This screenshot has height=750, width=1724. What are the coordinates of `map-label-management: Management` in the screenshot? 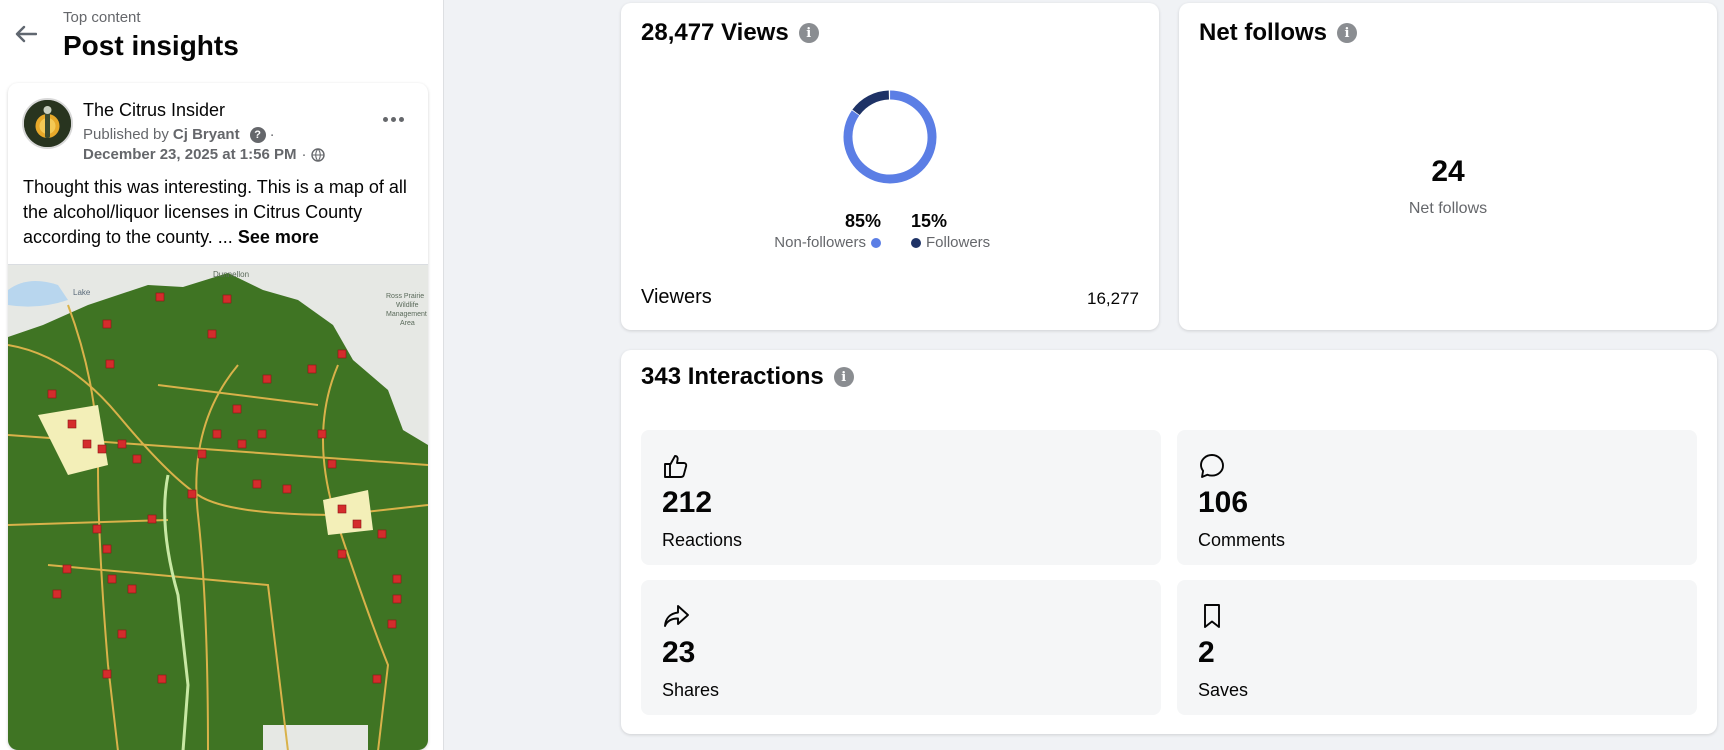 It's located at (406, 314).